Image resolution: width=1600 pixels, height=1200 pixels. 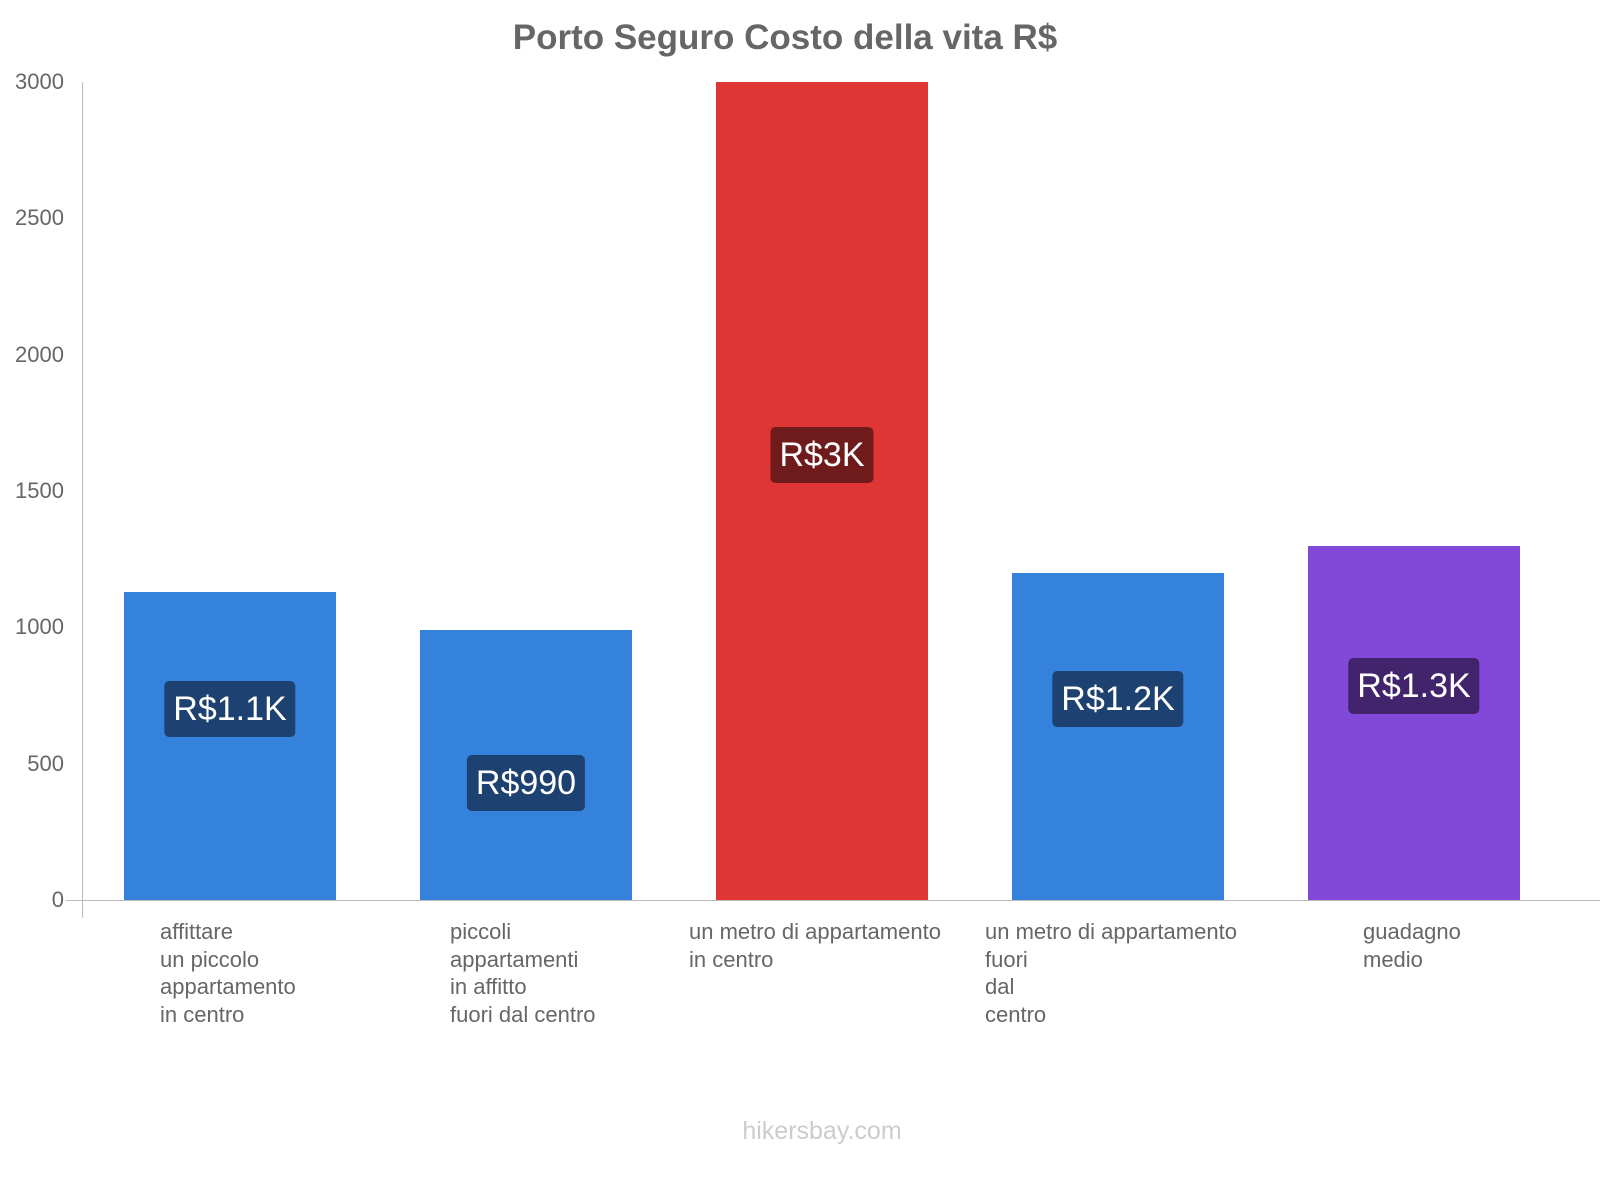 What do you see at coordinates (1118, 699) in the screenshot?
I see `bar-value-label: R$1.2K` at bounding box center [1118, 699].